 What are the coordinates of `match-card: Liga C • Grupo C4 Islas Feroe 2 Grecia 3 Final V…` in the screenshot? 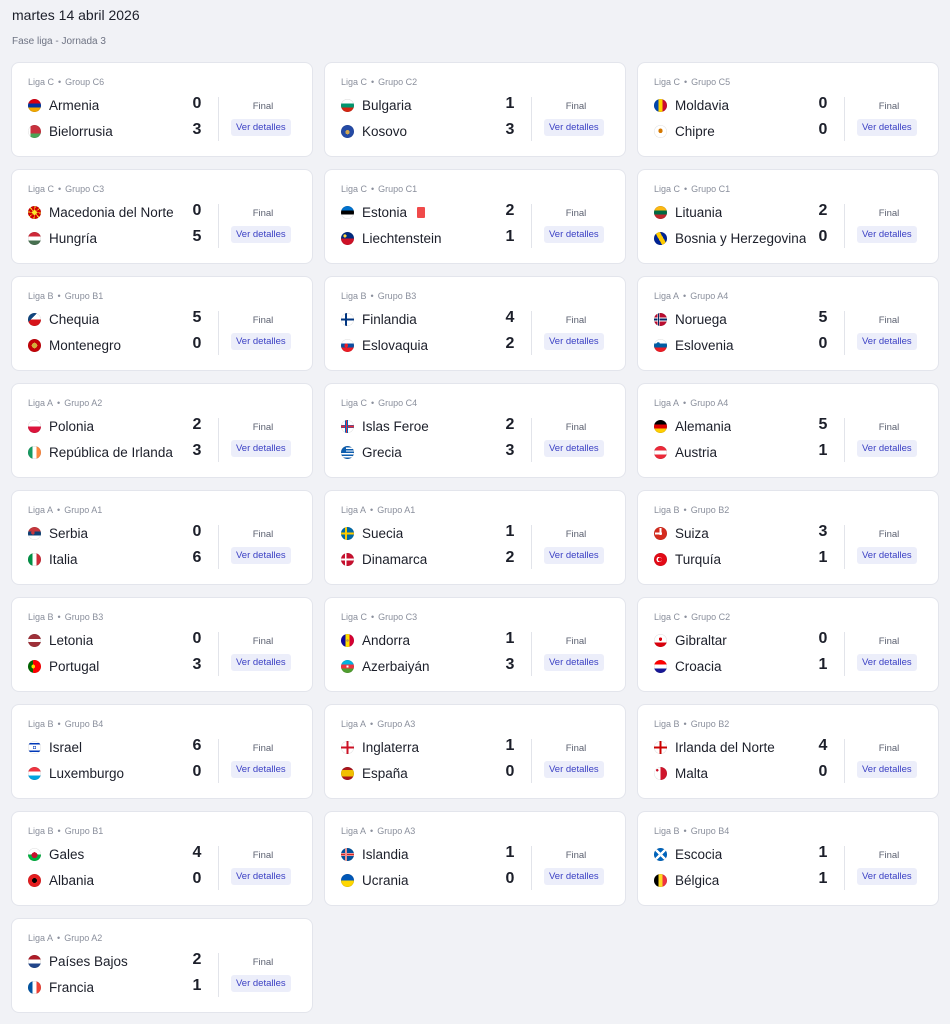 It's located at (475, 430).